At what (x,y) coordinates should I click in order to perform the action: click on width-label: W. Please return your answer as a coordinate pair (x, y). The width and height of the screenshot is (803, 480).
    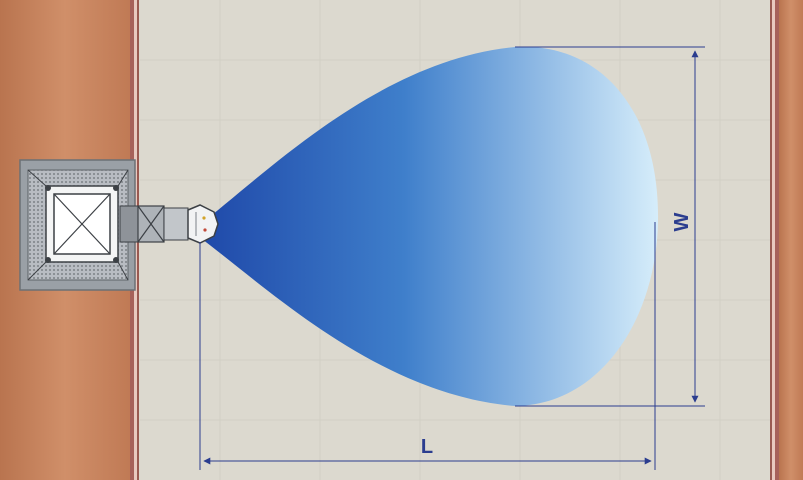
    Looking at the image, I should click on (682, 221).